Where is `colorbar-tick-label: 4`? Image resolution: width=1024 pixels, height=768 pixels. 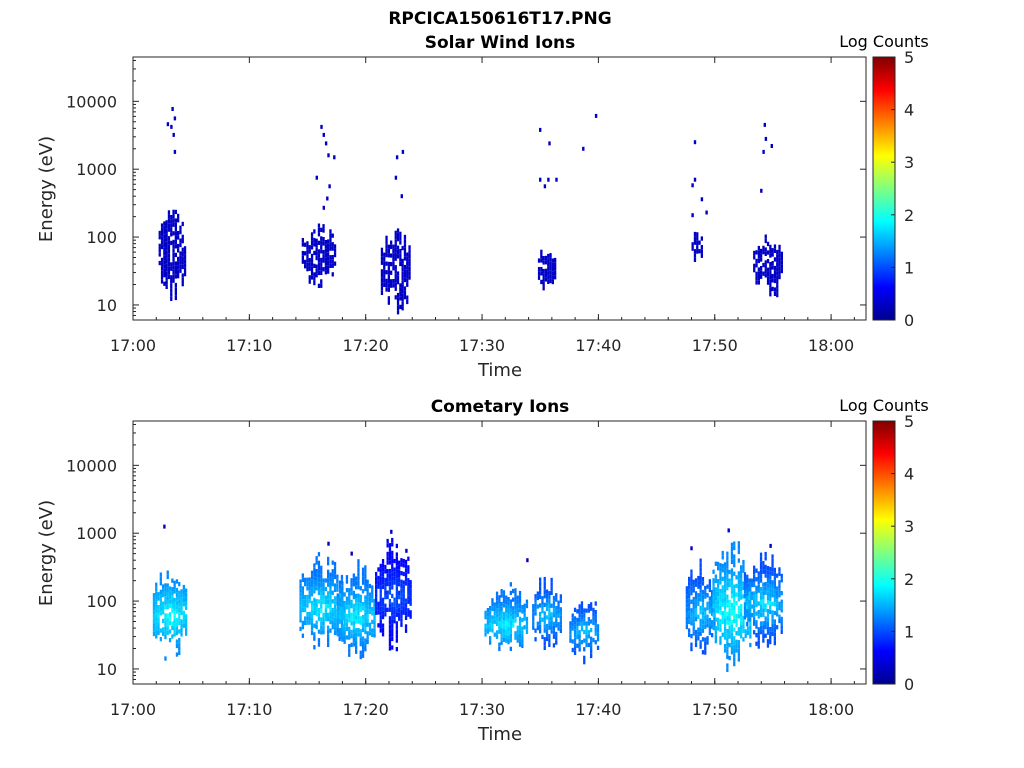
colorbar-tick-label: 4 is located at coordinates (909, 474).